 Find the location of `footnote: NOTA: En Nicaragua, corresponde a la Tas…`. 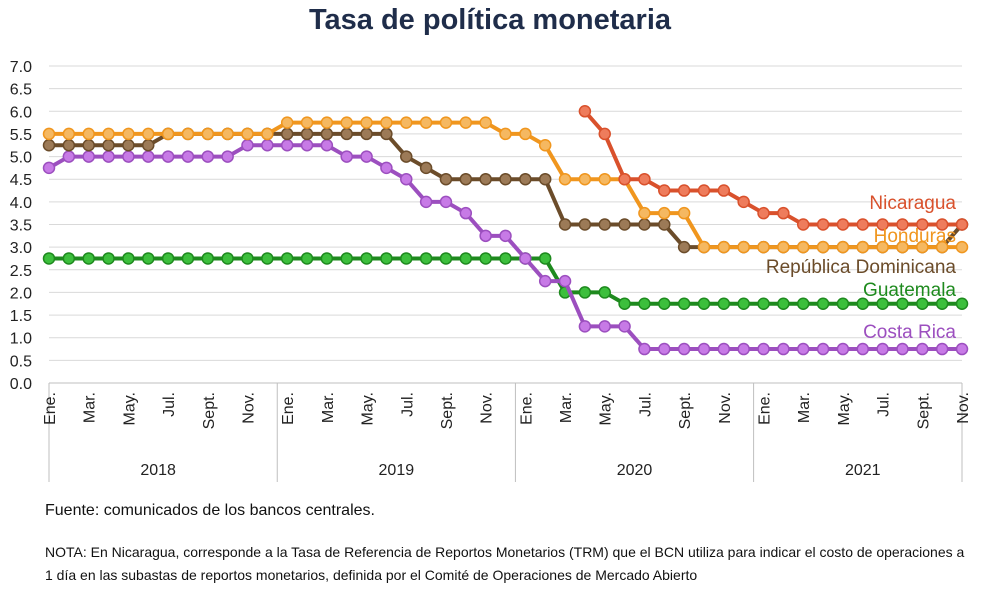

footnote: NOTA: En Nicaragua, corresponde a la Tas… is located at coordinates (505, 563).